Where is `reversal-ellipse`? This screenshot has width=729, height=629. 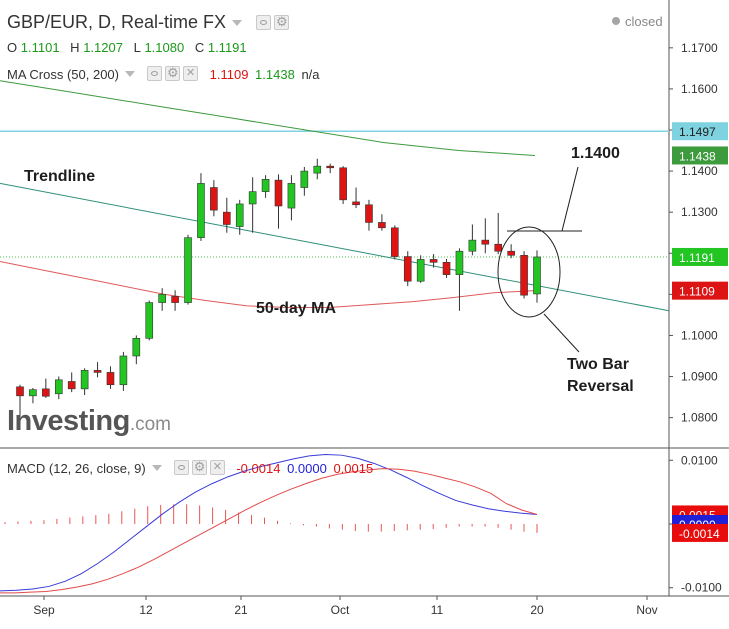 reversal-ellipse is located at coordinates (529, 272).